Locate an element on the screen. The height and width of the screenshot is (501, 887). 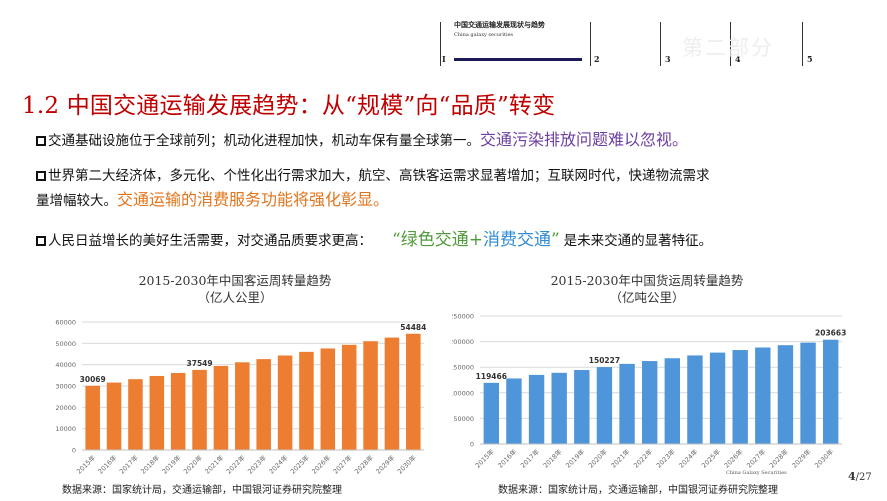
chart-2-source: 数据来源：国家统计局，交通运输部，中国银河证券研究院整理 is located at coordinates (638, 490).